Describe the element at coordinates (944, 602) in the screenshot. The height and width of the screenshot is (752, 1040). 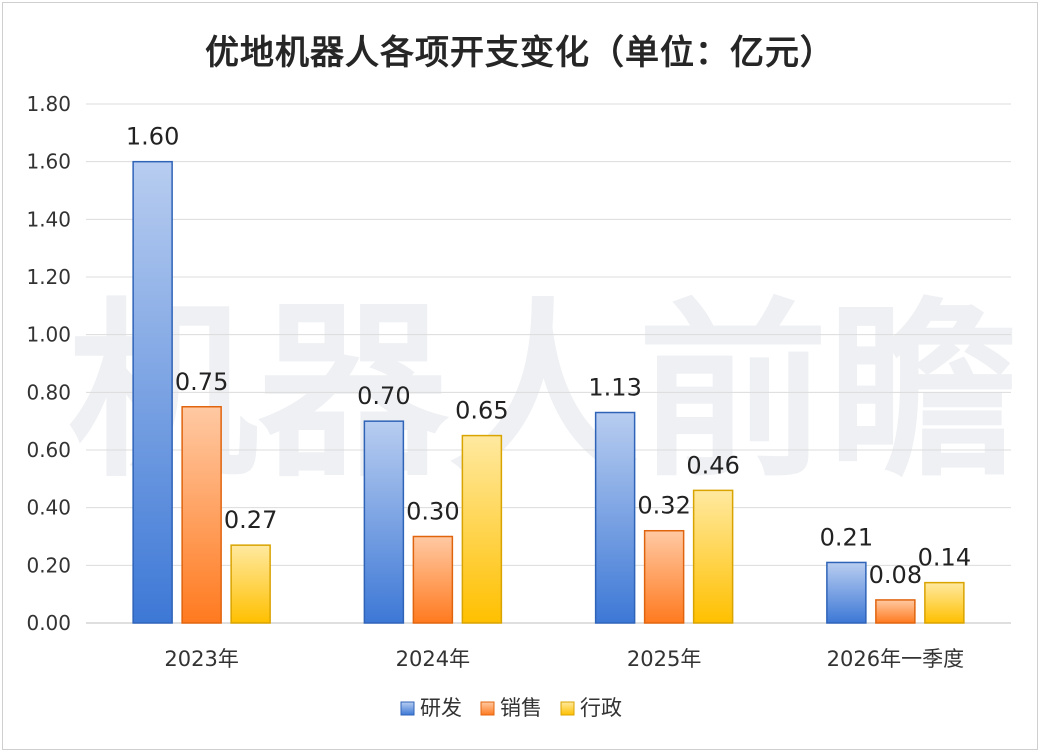
I see `bar-行政-2026年一季度` at that location.